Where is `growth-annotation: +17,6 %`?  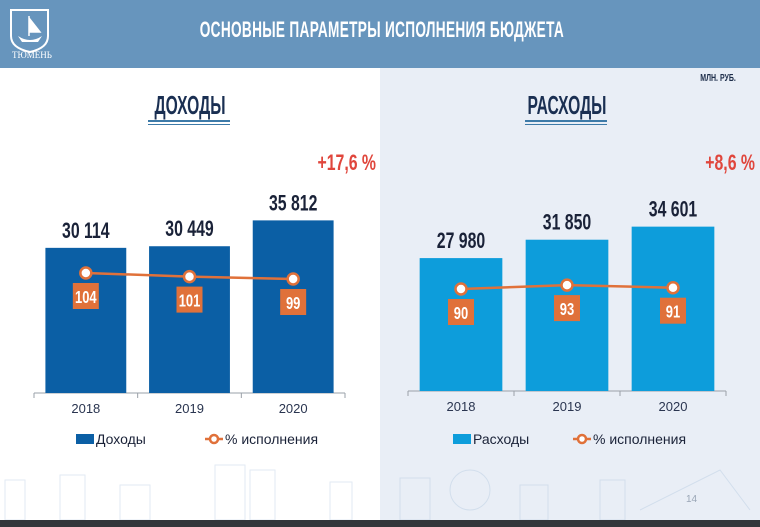 growth-annotation: +17,6 % is located at coordinates (346, 164).